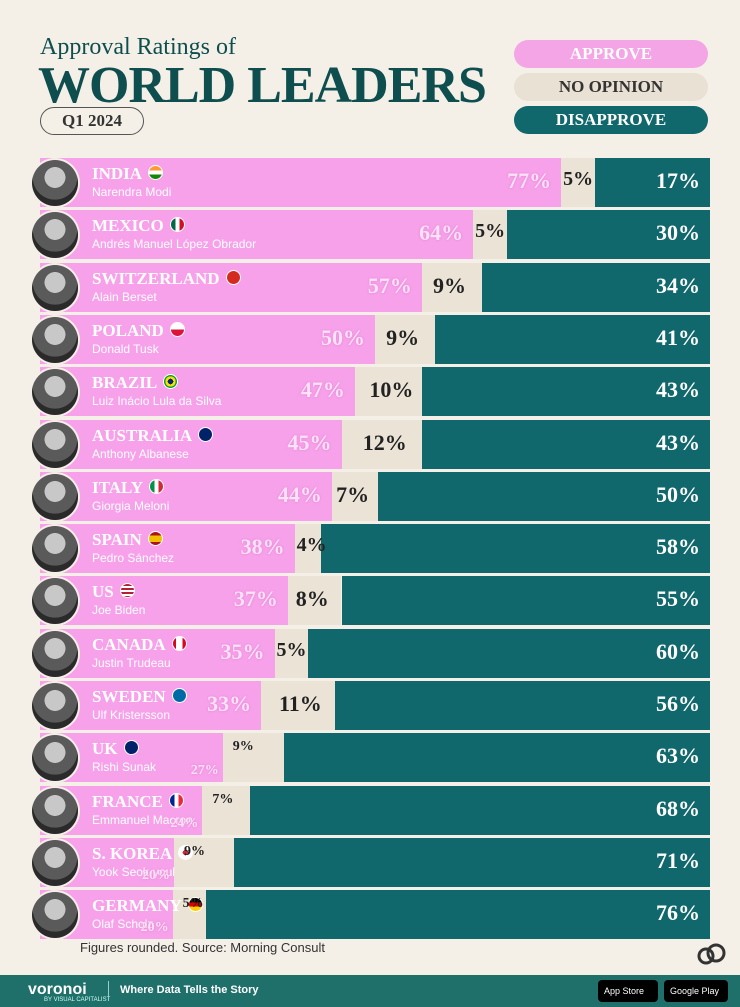  Describe the element at coordinates (171, 382) in the screenshot. I see `brazil-flag-icon` at that location.